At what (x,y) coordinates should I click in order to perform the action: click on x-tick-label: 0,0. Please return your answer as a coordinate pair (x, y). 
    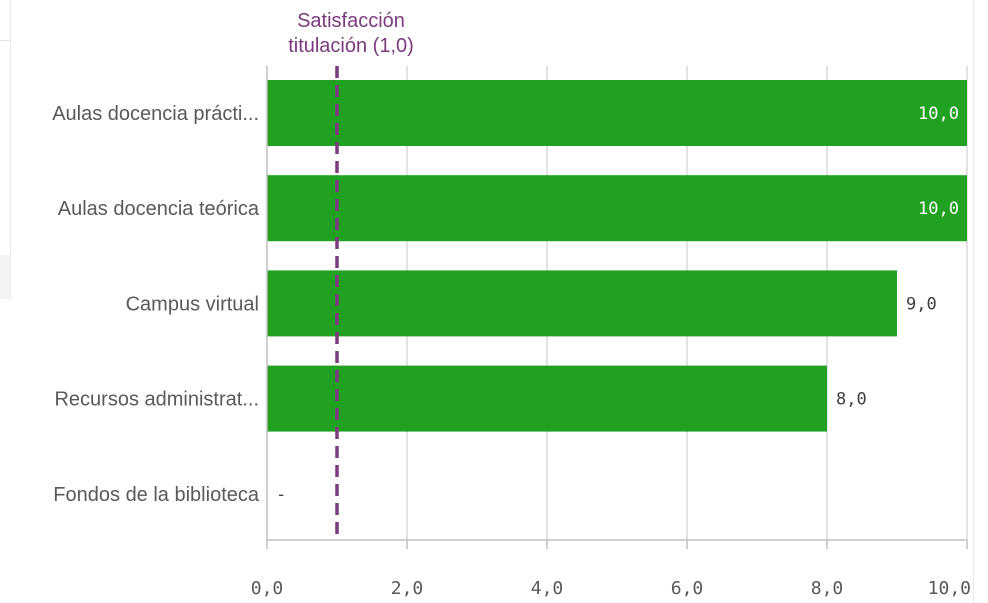
    Looking at the image, I should click on (267, 588).